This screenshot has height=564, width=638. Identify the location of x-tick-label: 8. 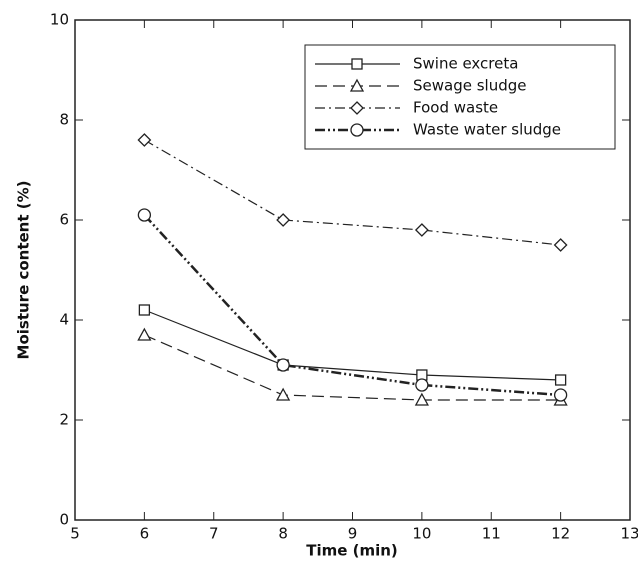
(283, 534).